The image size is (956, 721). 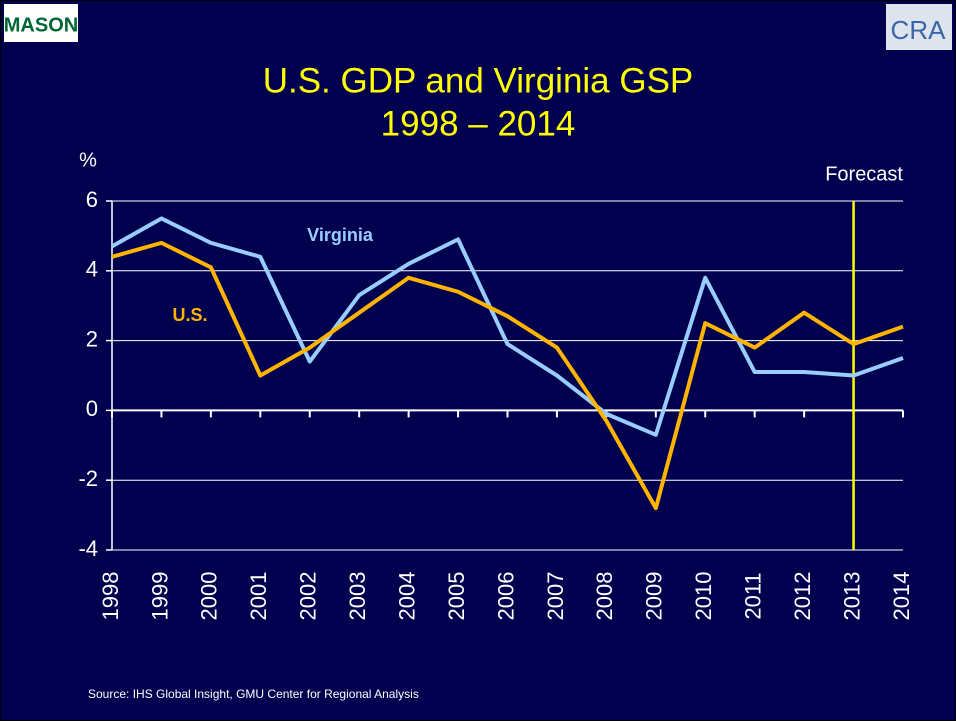 I want to click on x-tick-label: 2003, so click(x=357, y=596).